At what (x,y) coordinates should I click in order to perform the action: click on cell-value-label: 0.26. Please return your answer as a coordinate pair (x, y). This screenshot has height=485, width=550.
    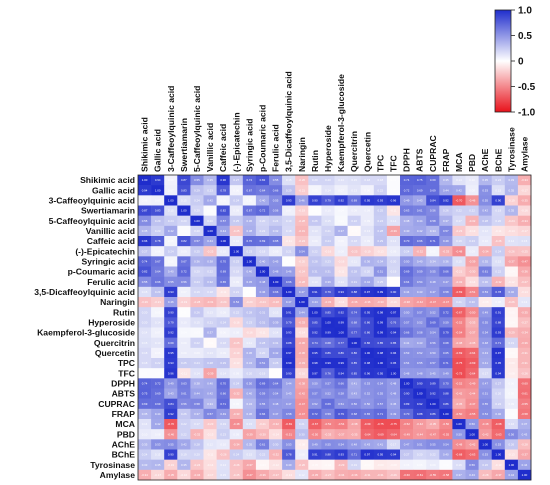
    Looking at the image, I should click on (485, 465).